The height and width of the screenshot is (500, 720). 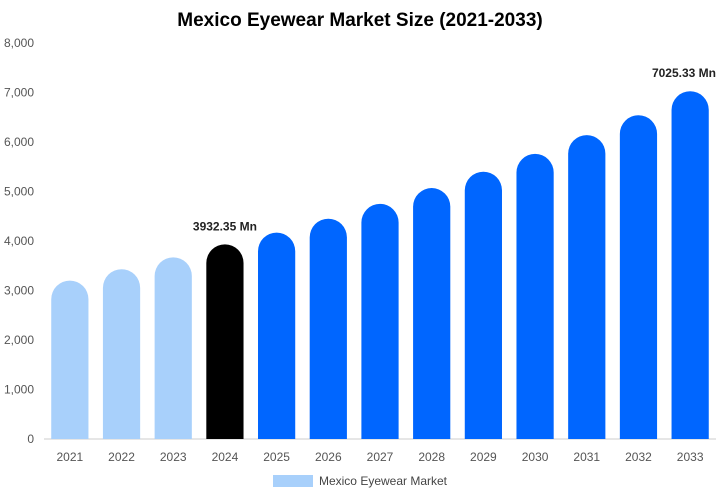 What do you see at coordinates (638, 277) in the screenshot?
I see `bar-2032` at bounding box center [638, 277].